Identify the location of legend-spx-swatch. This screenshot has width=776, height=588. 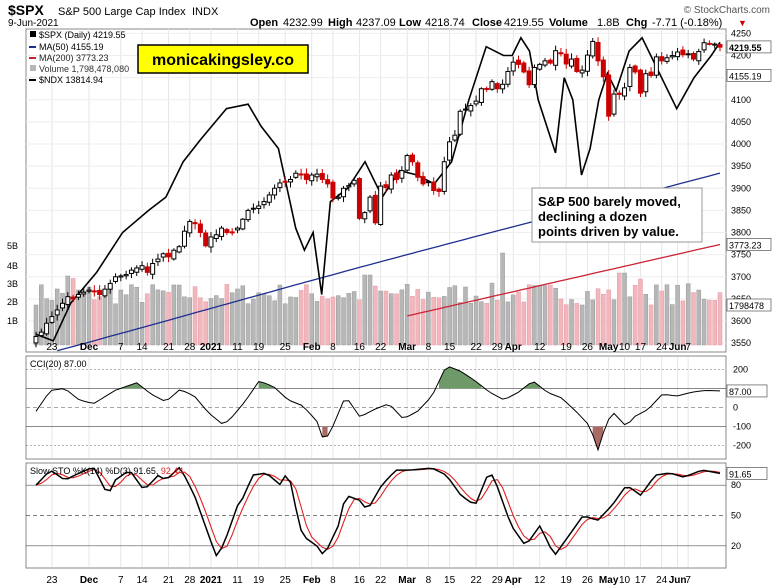
(33, 34).